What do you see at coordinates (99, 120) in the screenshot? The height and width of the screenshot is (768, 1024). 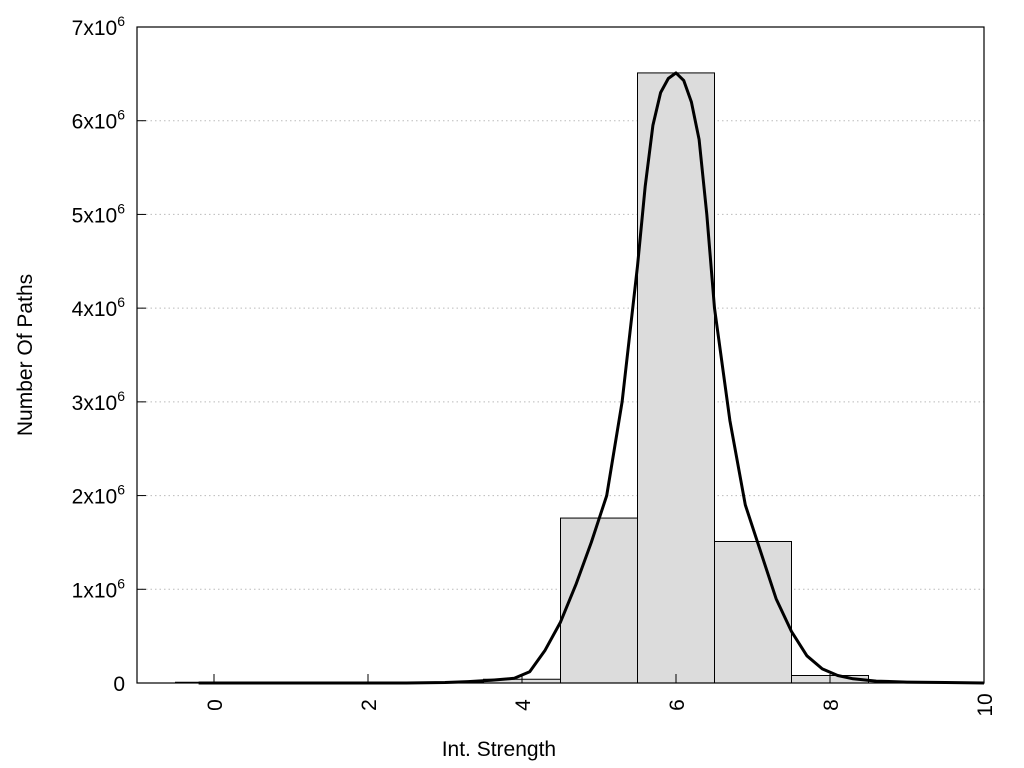 I see `y-tick-label: 6x10⁶` at bounding box center [99, 120].